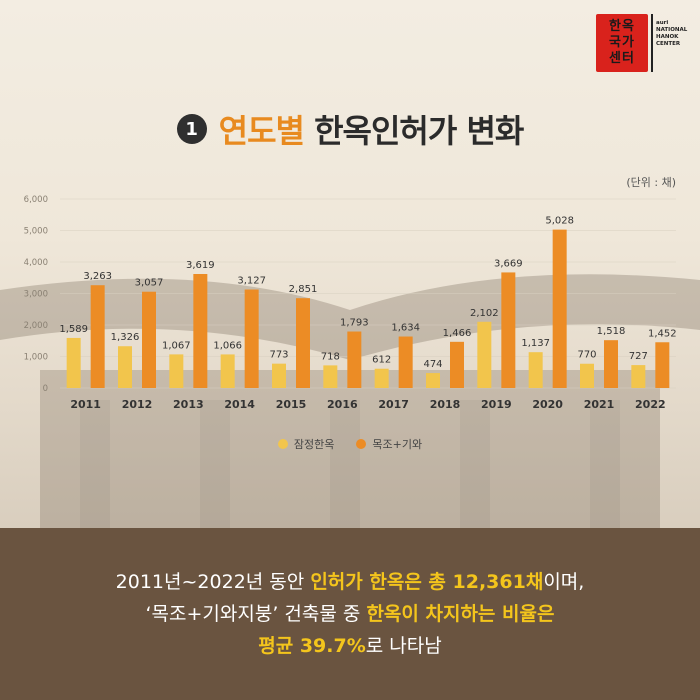  Describe the element at coordinates (564, 582) in the screenshot. I see `summary-text: 이며,` at that location.